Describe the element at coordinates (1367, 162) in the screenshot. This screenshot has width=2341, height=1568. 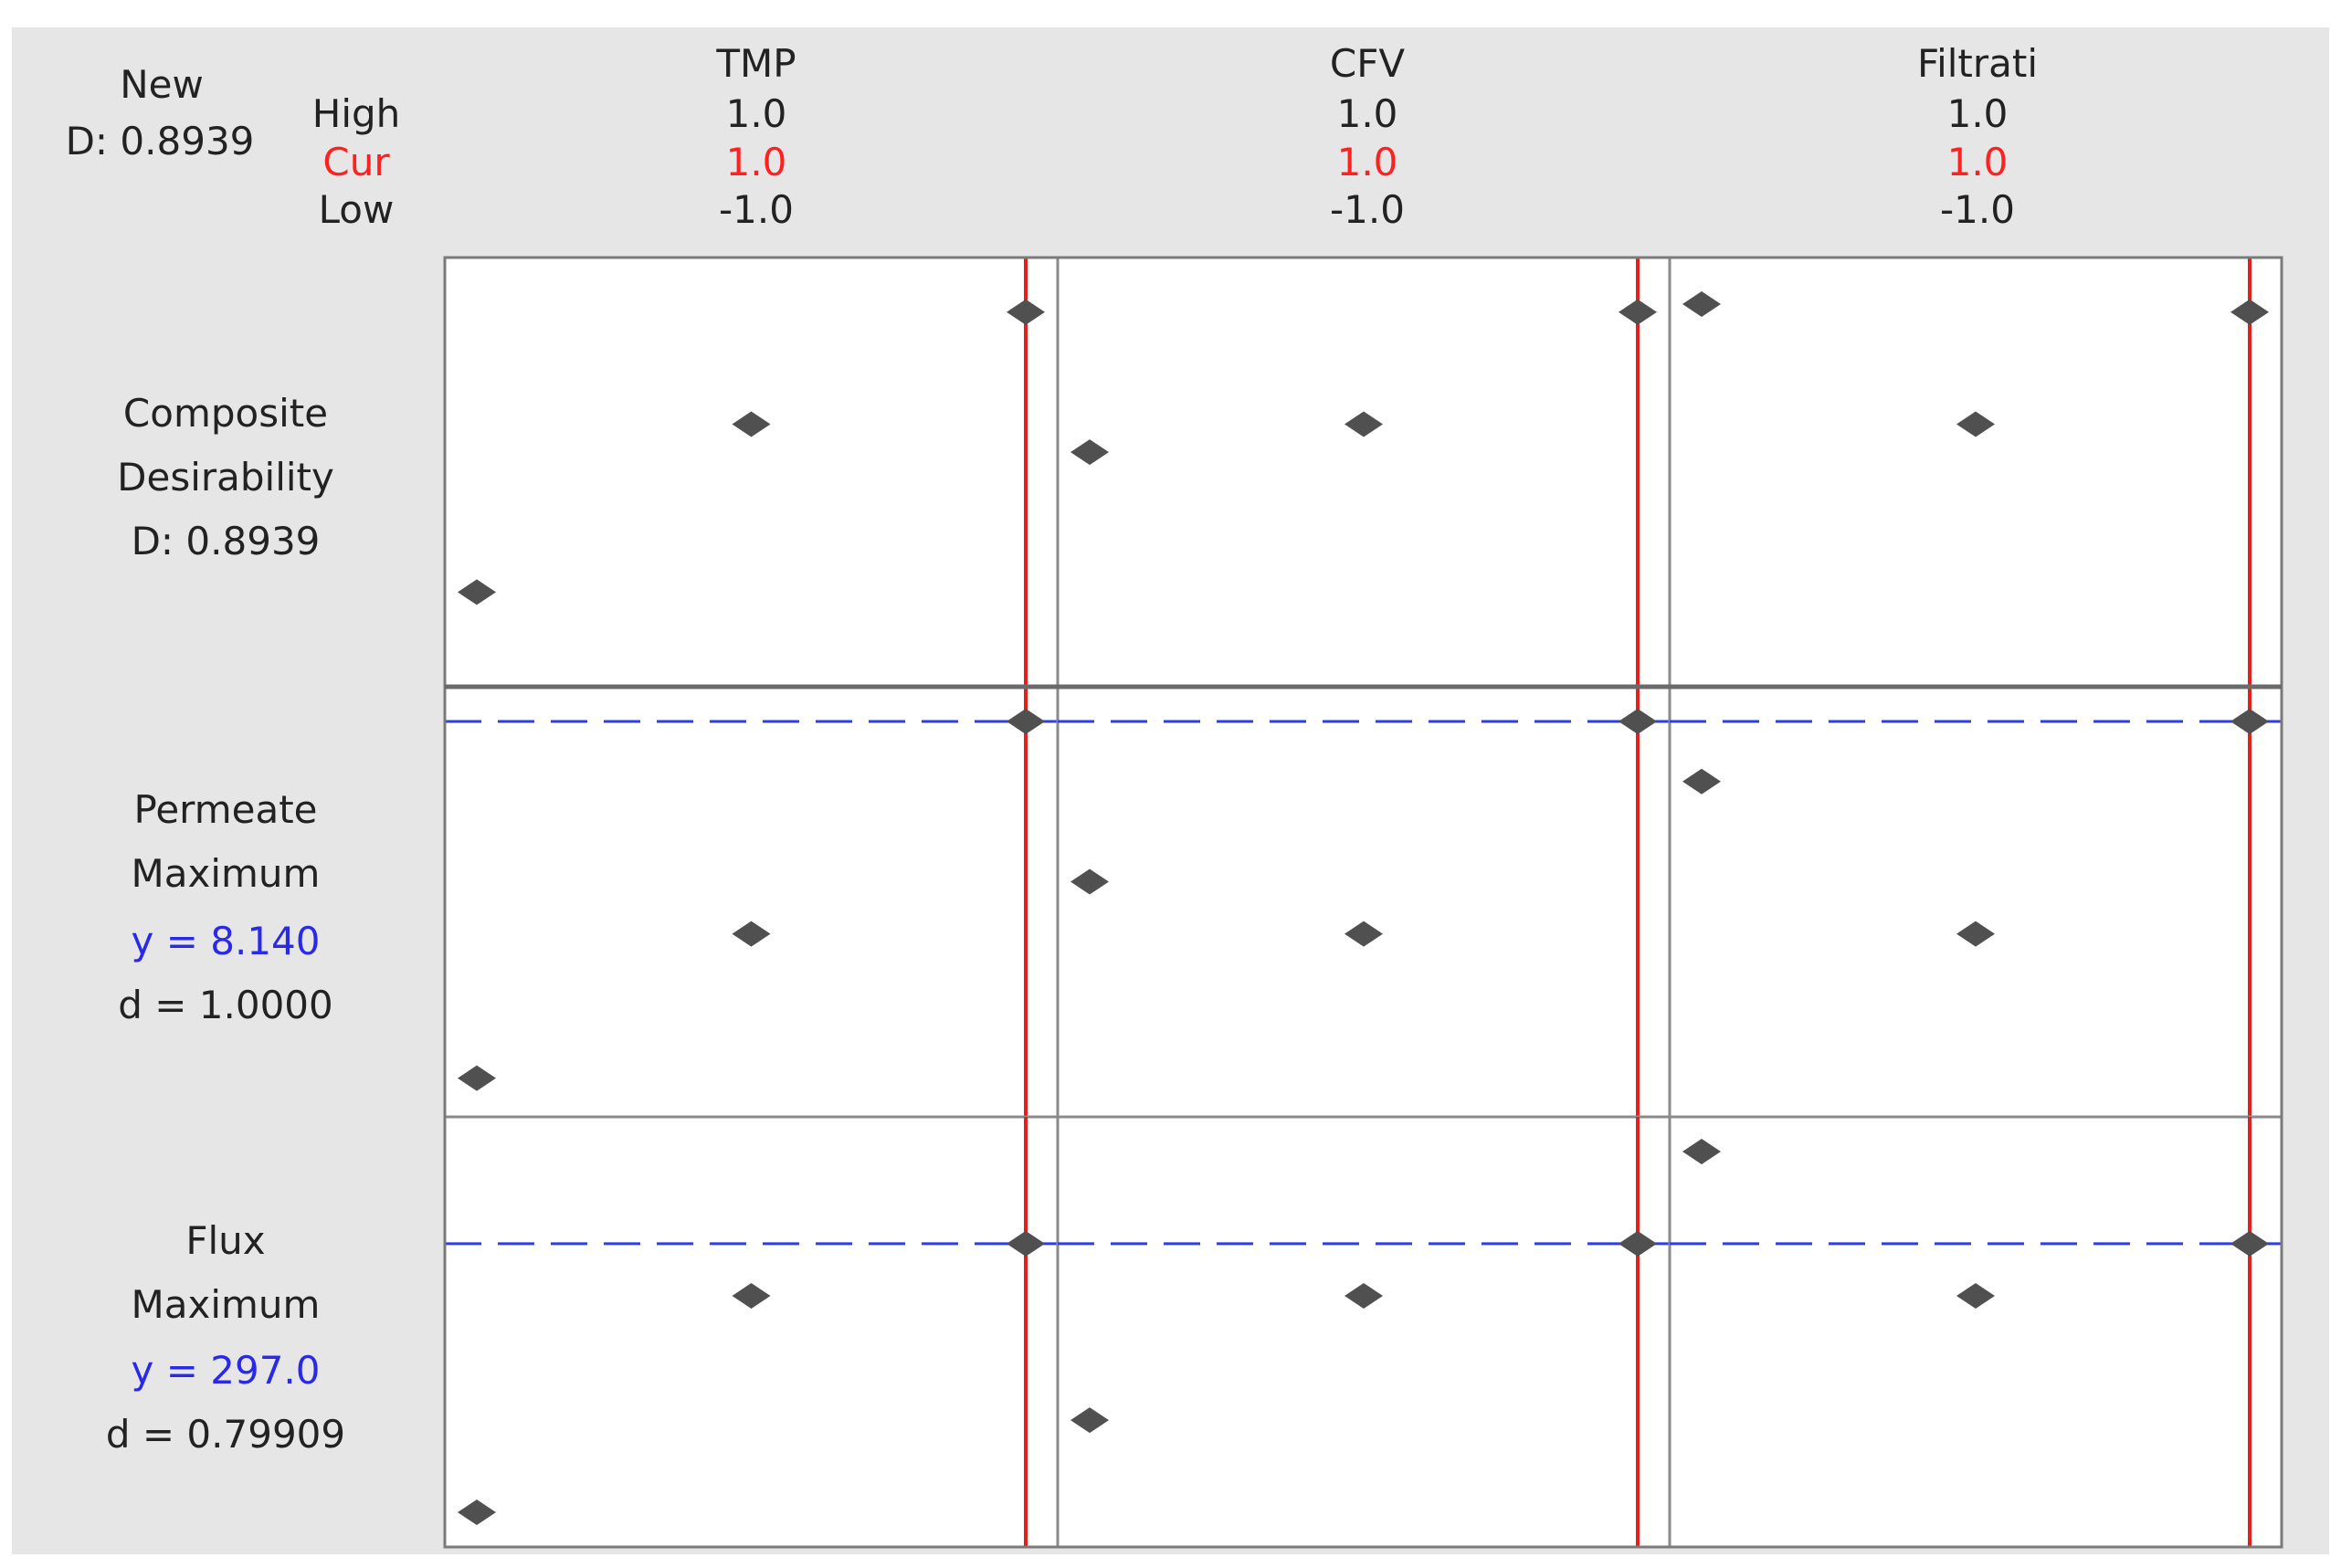
I see `factor-cur-cfv: 1.0` at that location.